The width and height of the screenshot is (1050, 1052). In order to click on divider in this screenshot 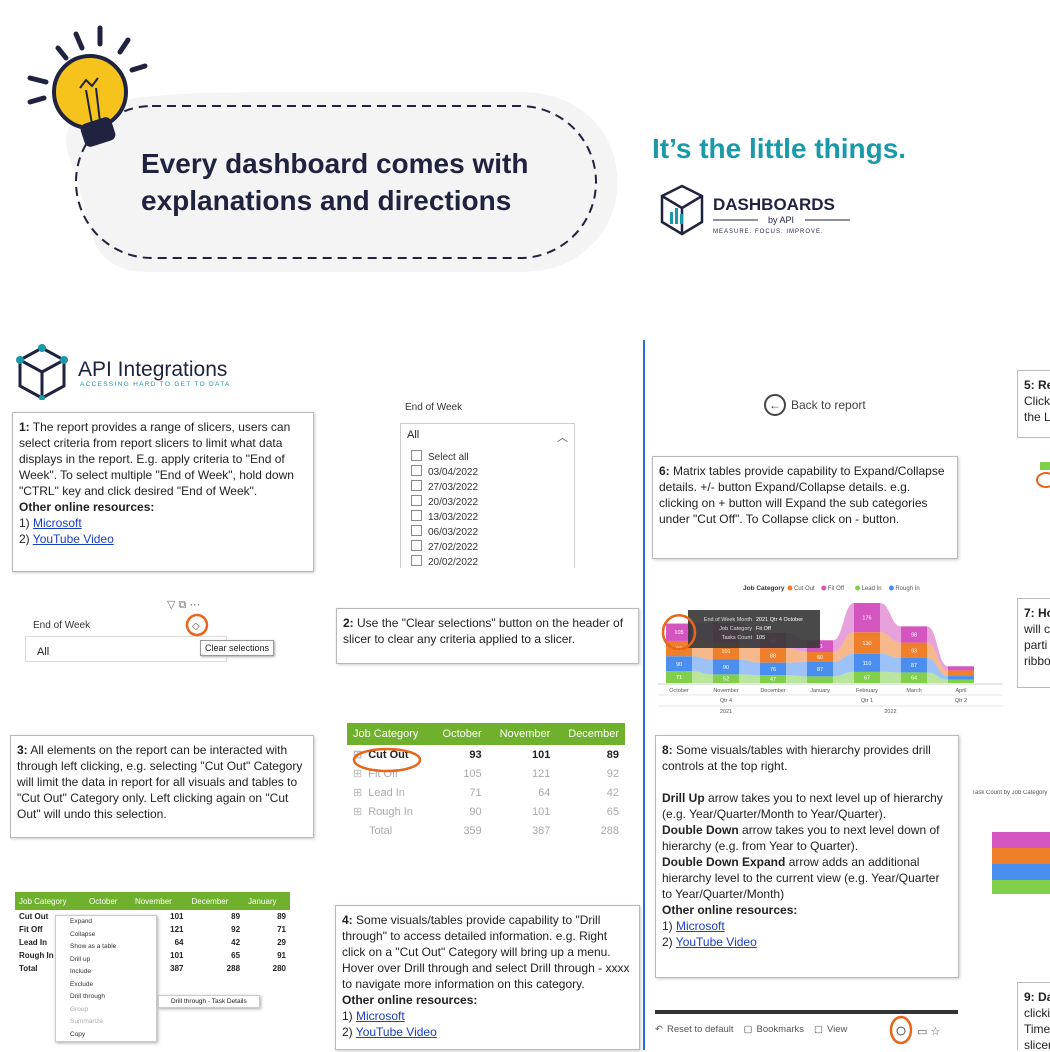, I will do `click(644, 695)`.